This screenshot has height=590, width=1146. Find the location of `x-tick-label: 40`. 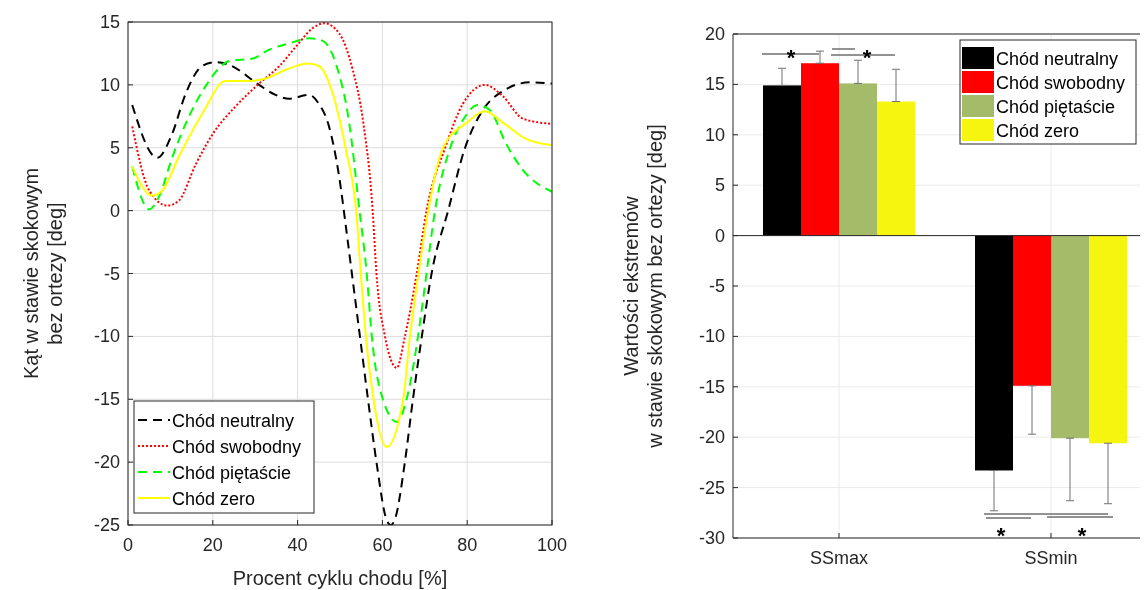

x-tick-label: 40 is located at coordinates (297, 545).